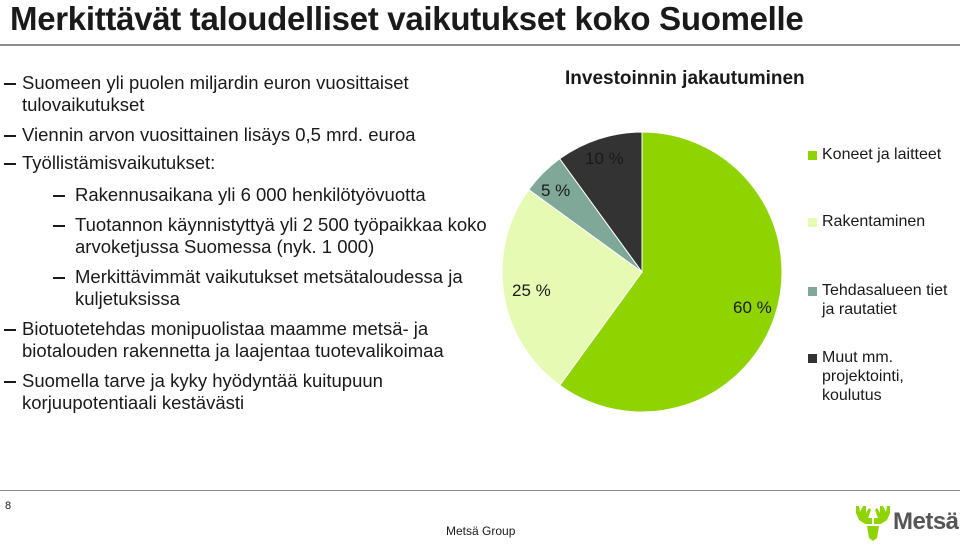 This screenshot has width=960, height=547. What do you see at coordinates (685, 78) in the screenshot?
I see `chart-title: Investoinnin jakautuminen` at bounding box center [685, 78].